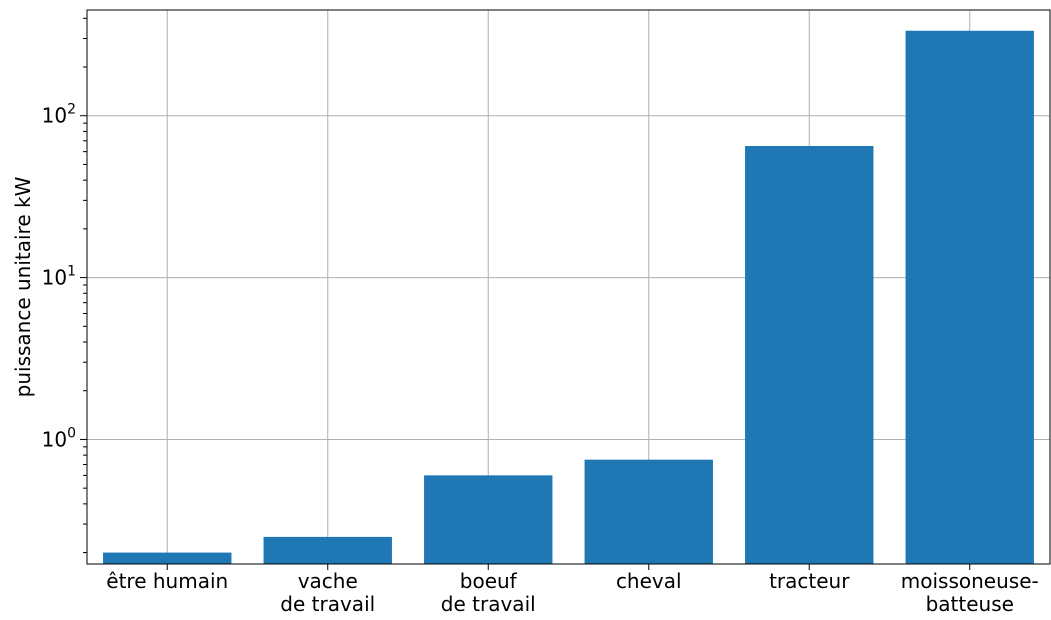 This screenshot has width=1051, height=620. What do you see at coordinates (809, 581) in the screenshot?
I see `x-tick-label: tracteur` at bounding box center [809, 581].